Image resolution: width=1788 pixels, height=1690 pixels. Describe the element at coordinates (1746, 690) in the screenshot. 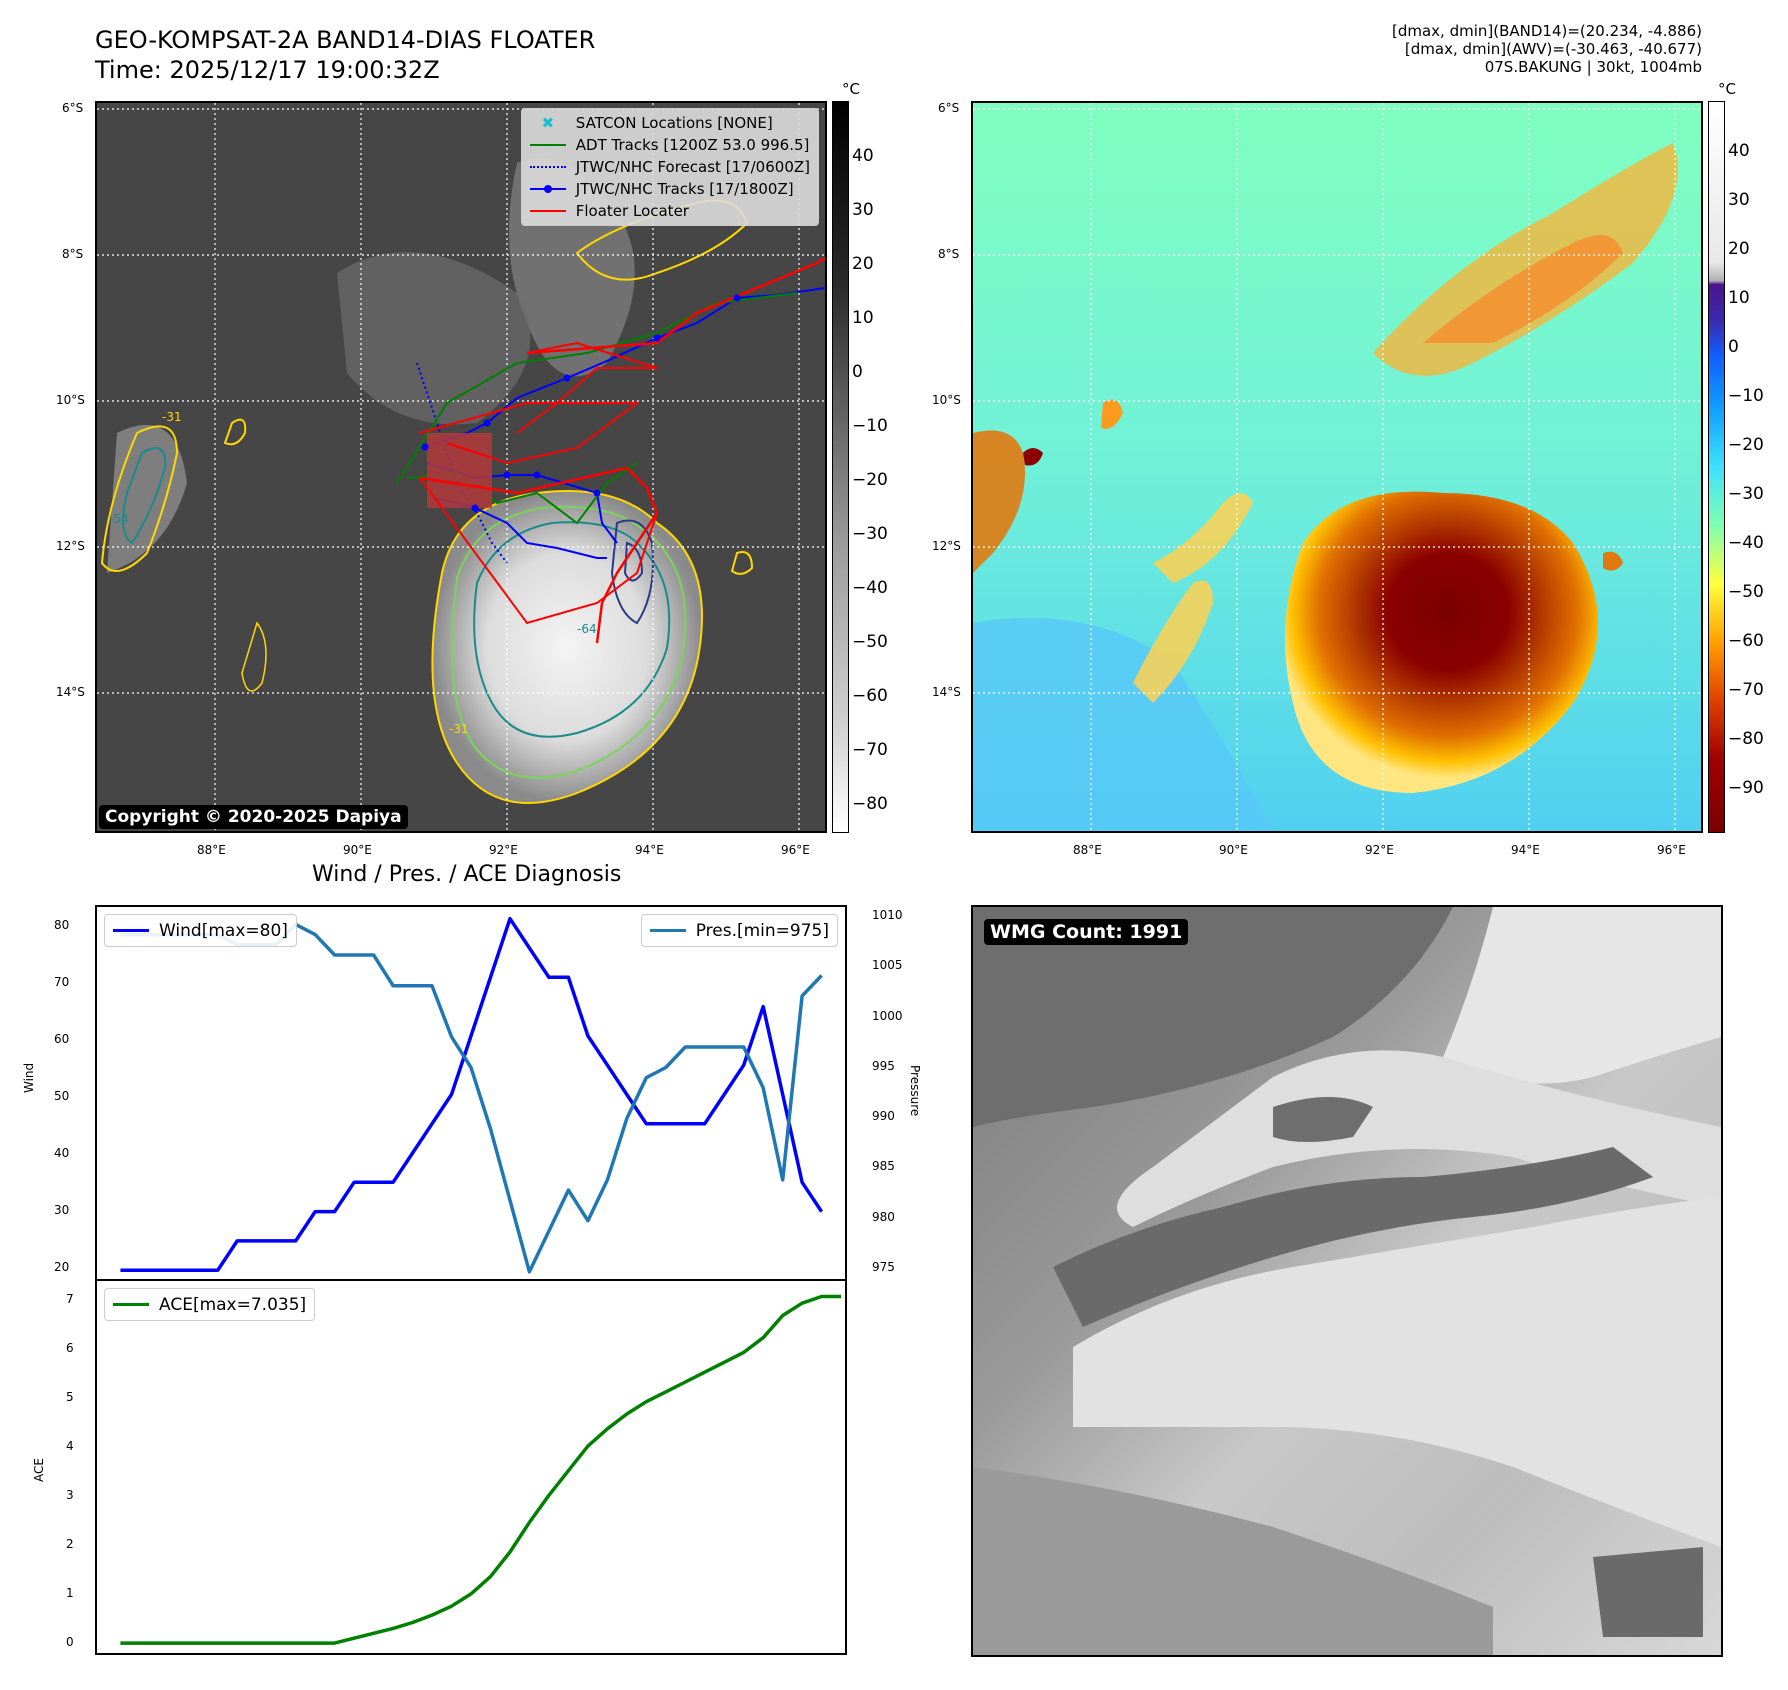

I see `colorbar-tick-label: −70` at that location.